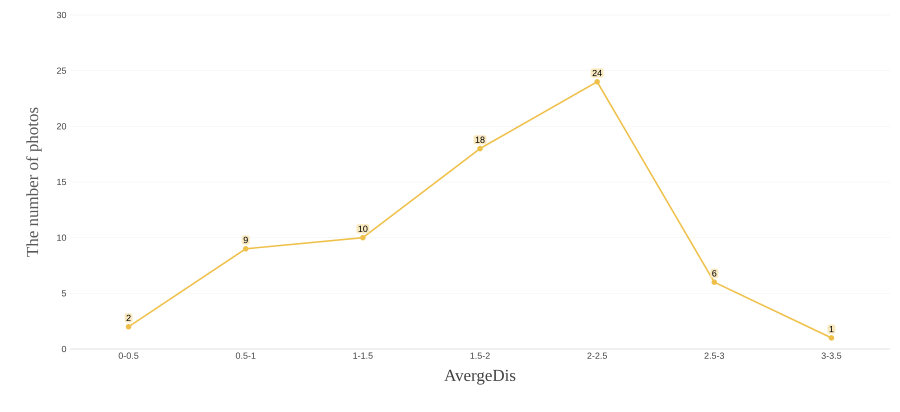 Image resolution: width=900 pixels, height=412 pixels. What do you see at coordinates (714, 273) in the screenshot?
I see `data-label: 6` at bounding box center [714, 273].